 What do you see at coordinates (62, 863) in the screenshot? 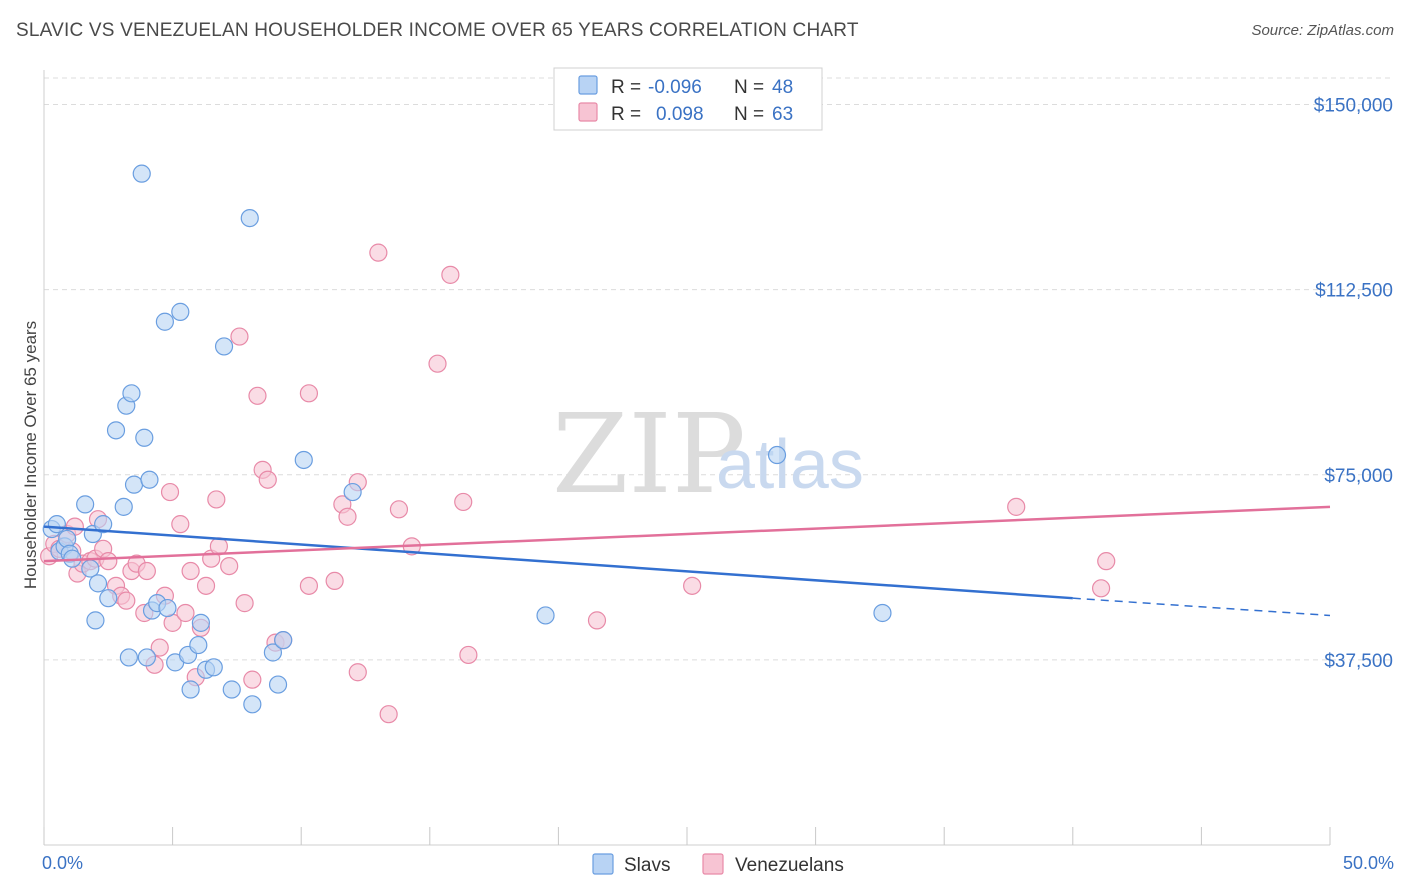
I see `x-tick-label-min: 0.0%` at bounding box center [62, 863].